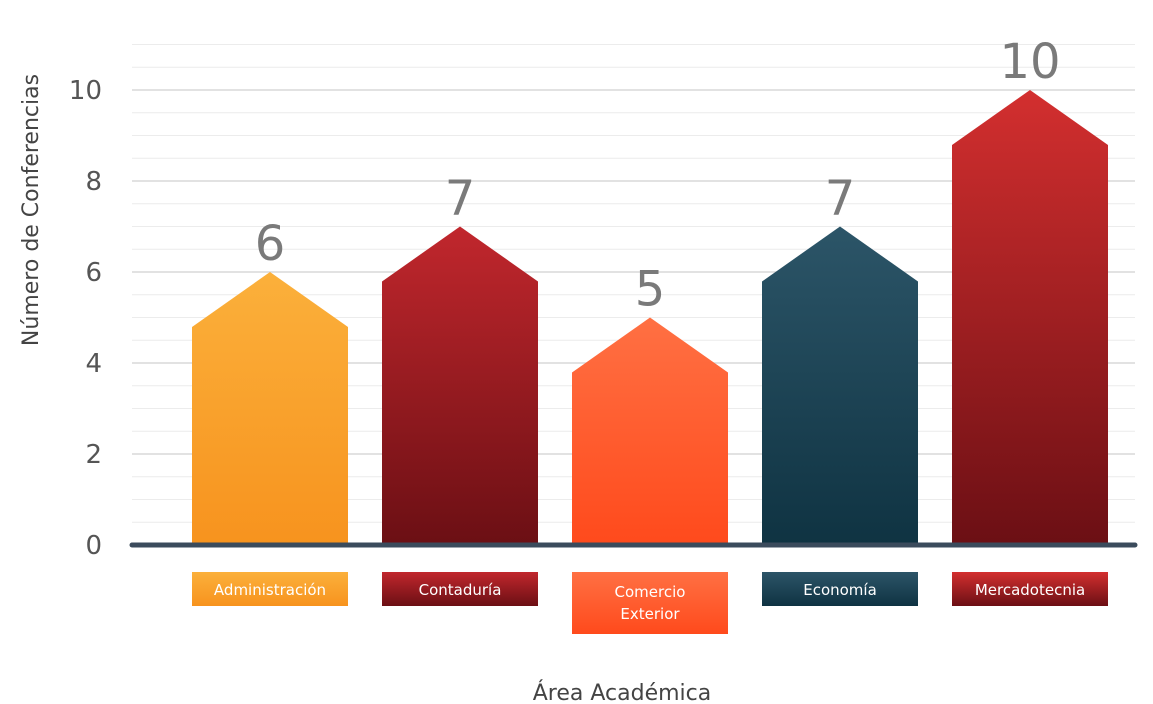 This screenshot has height=704, width=1153. I want to click on y-tick-label: 0, so click(93, 546).